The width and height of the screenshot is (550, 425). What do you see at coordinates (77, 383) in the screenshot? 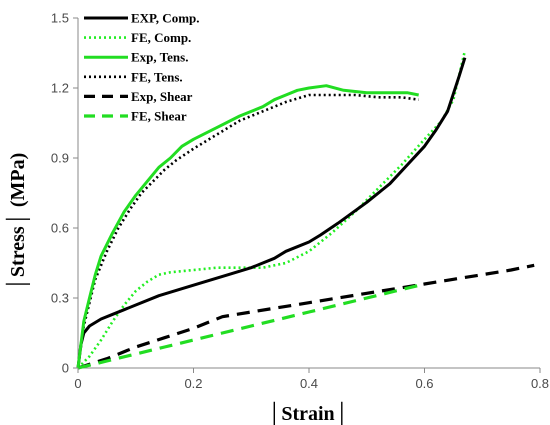
I see `x-tick-label: 0` at bounding box center [77, 383].